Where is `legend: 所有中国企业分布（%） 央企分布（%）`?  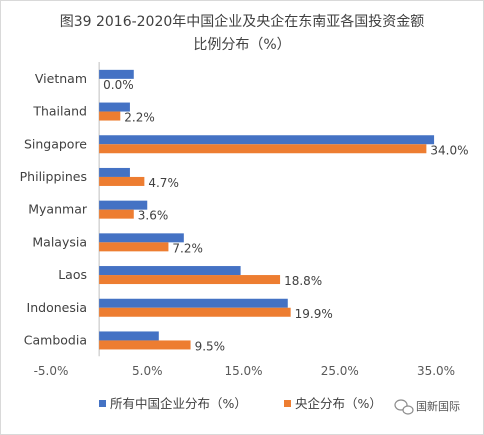
legend: 所有中国企业分布（%） 央企分布（%） is located at coordinates (240, 403).